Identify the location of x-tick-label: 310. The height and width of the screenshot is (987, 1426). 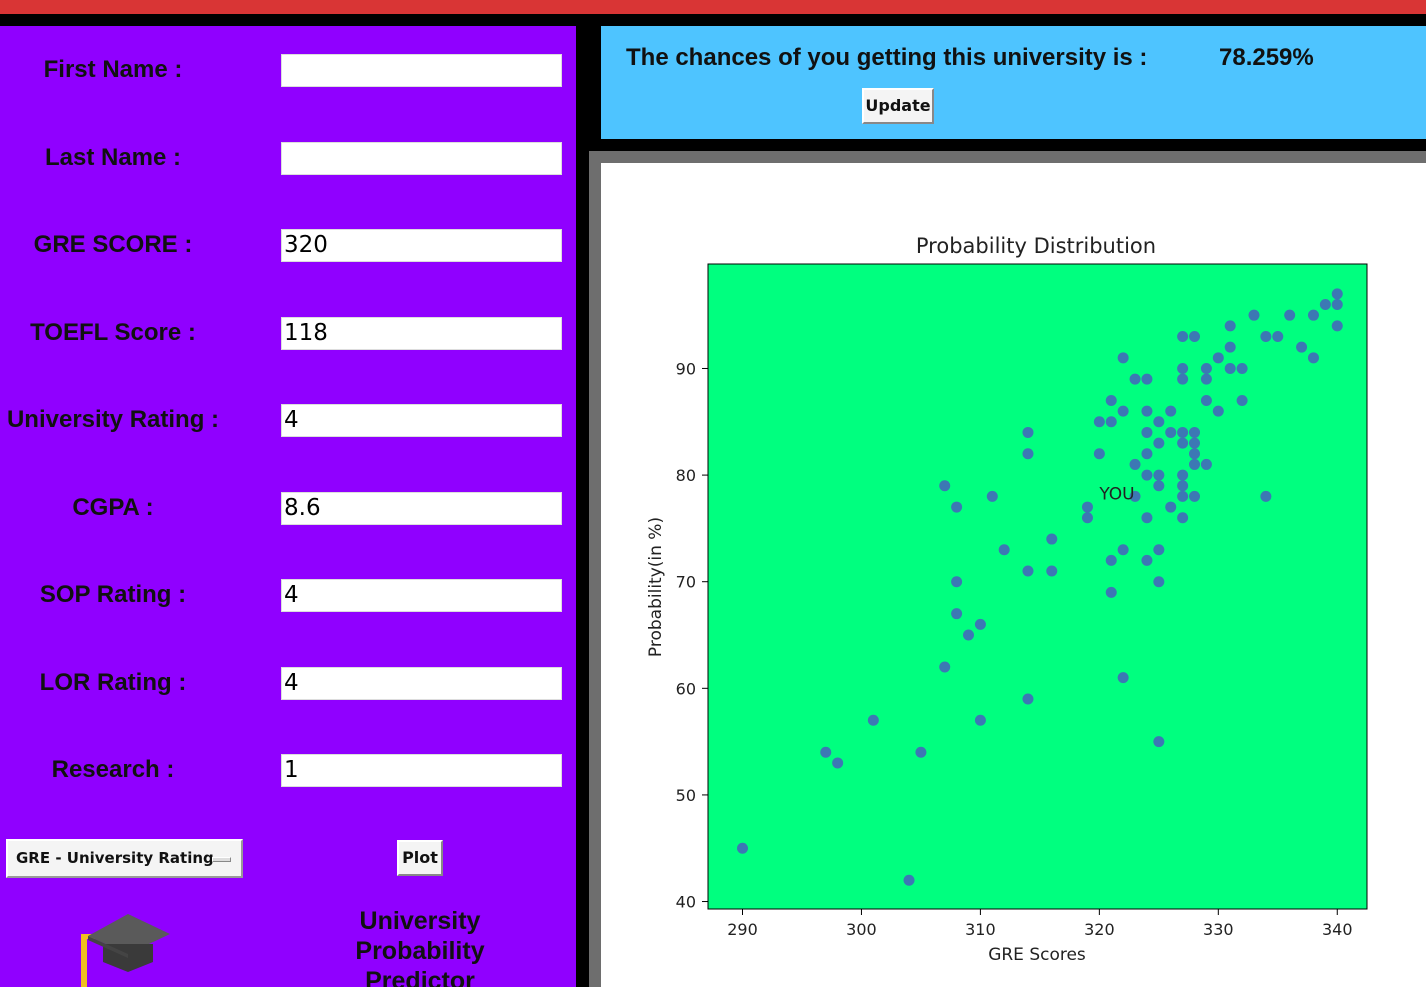
(980, 929).